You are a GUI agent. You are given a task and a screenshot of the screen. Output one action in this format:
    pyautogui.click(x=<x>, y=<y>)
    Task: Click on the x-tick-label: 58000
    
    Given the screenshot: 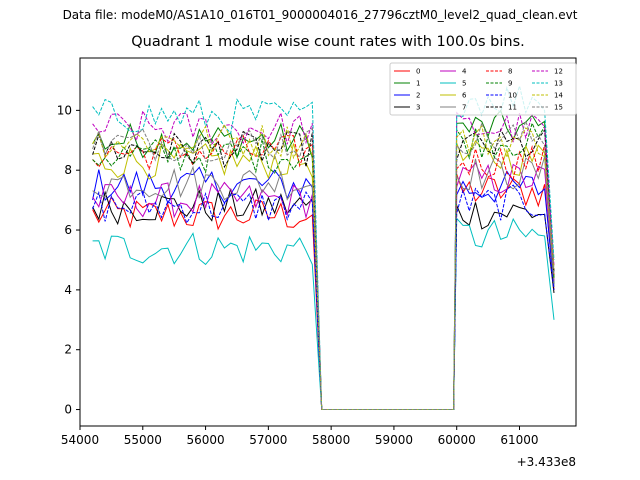 What is the action you would take?
    pyautogui.click(x=331, y=440)
    